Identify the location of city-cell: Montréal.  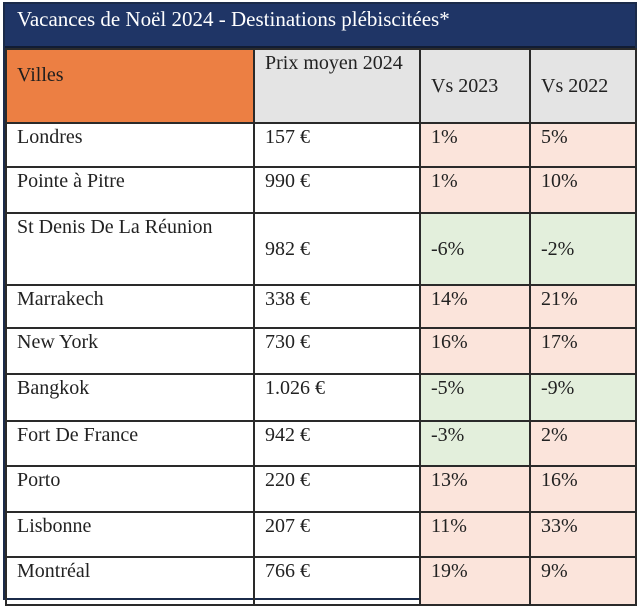
(130, 581).